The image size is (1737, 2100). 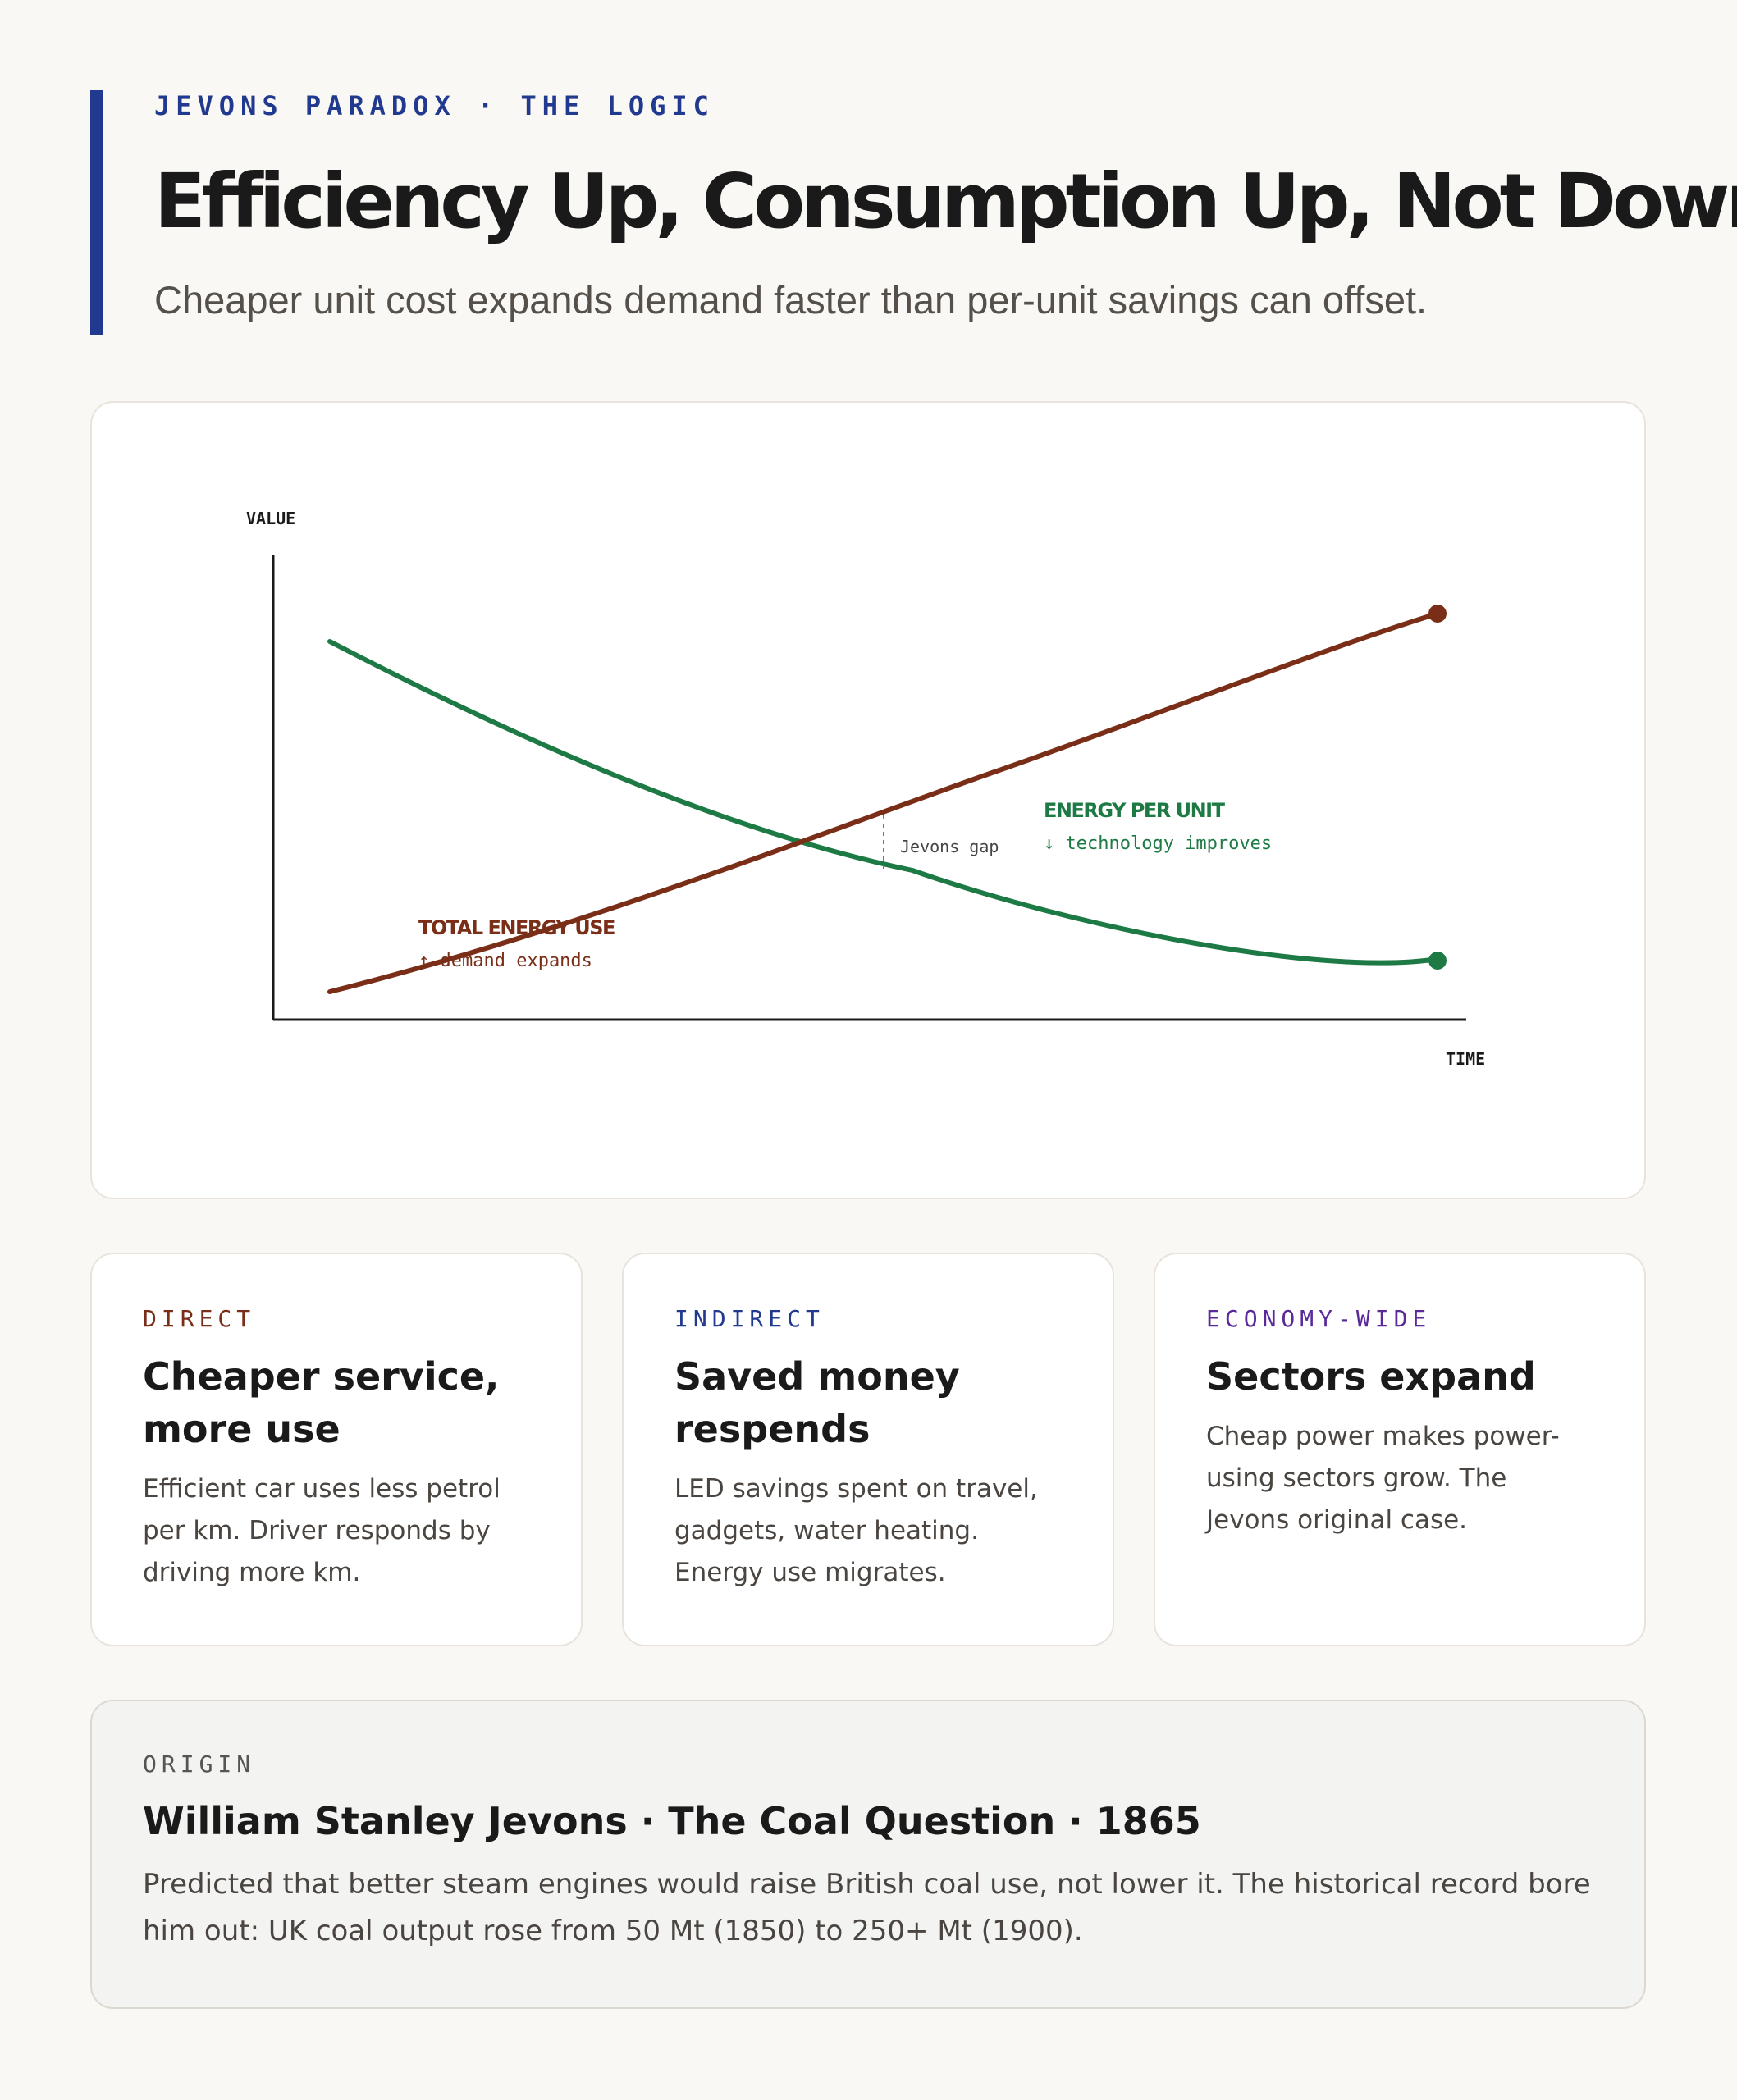 I want to click on page-title: Efficiency Up, Consumption Up, Not Down, so click(x=945, y=201).